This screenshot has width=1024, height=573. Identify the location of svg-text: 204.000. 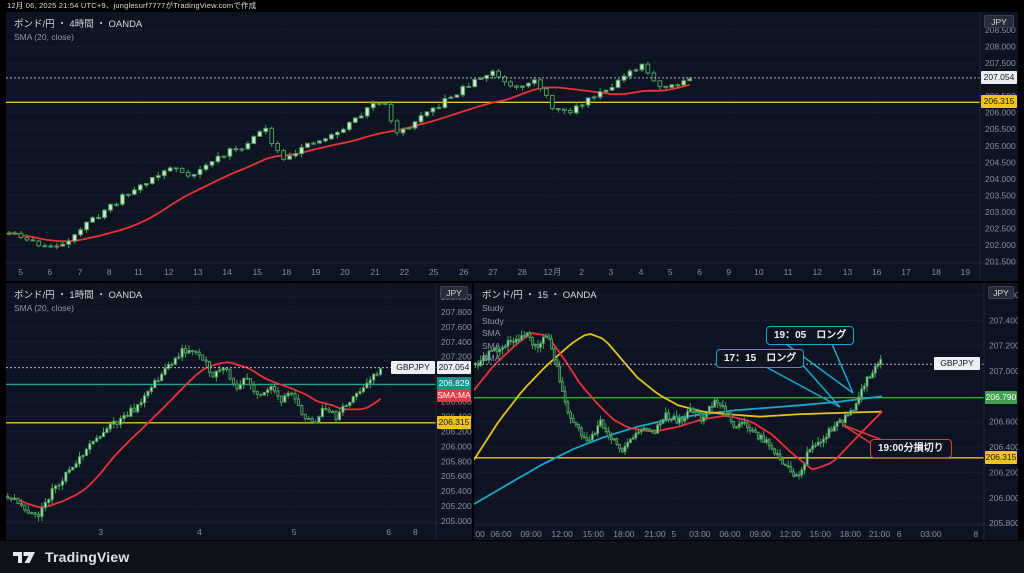
(1000, 179).